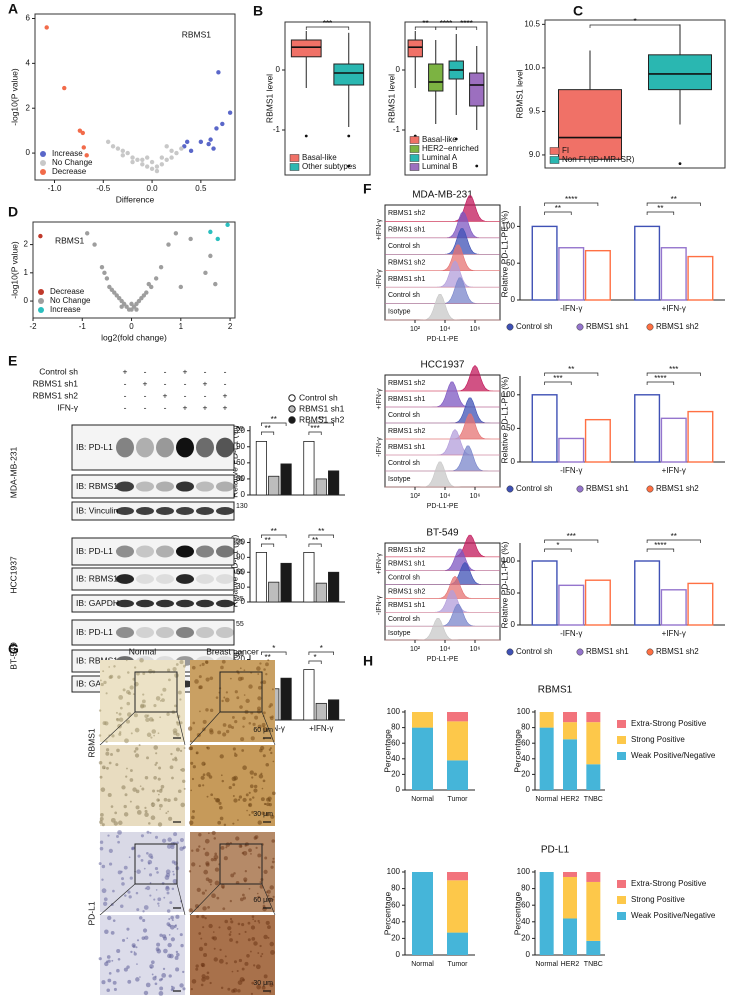  I want to click on sample-label: Control sh, so click(404, 577).